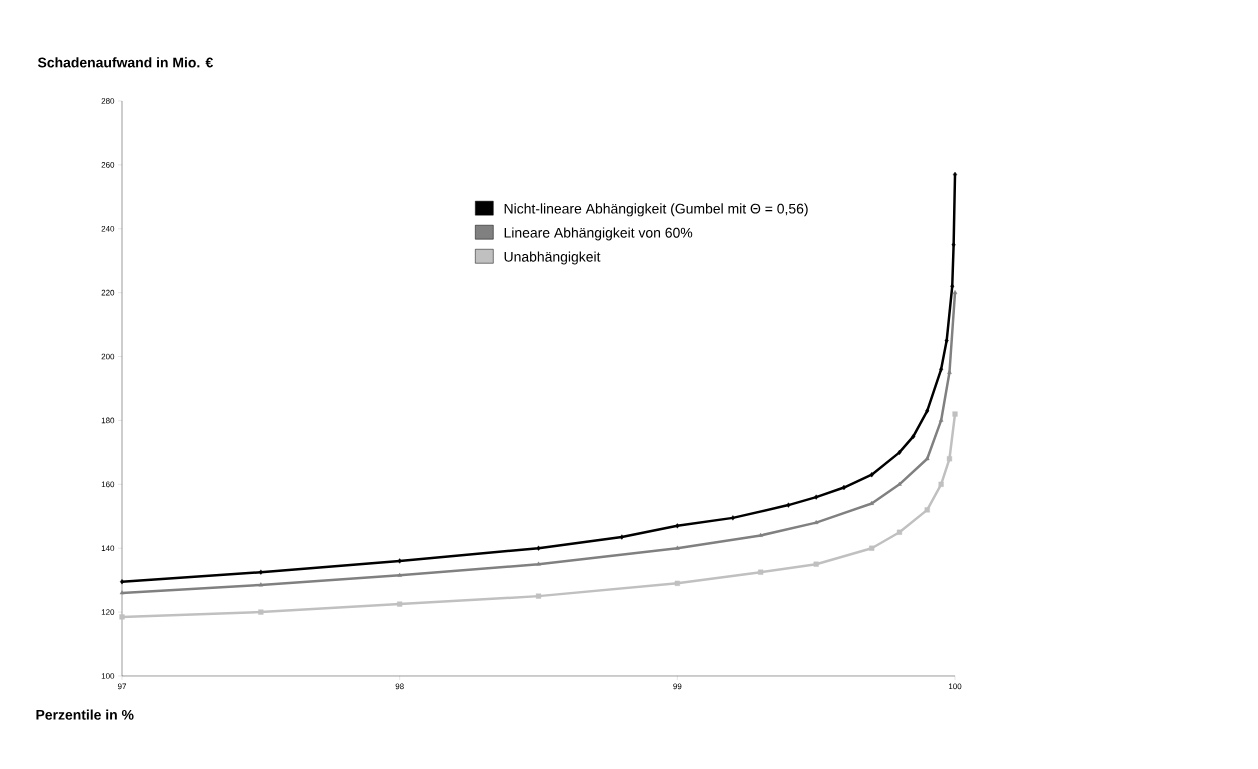 The image size is (1258, 769). What do you see at coordinates (656, 210) in the screenshot?
I see `legend-label: Nicht-lineare Abhängigkeit (Gumbel mit Θ = 0,56)` at bounding box center [656, 210].